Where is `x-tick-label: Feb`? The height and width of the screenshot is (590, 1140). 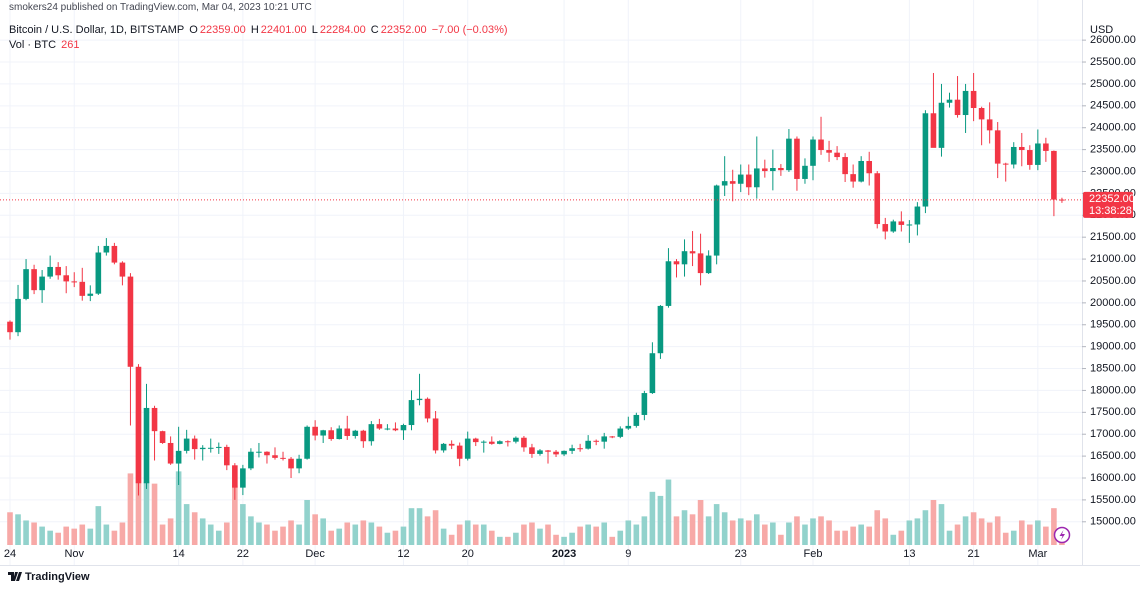
x-tick-label: Feb is located at coordinates (813, 554).